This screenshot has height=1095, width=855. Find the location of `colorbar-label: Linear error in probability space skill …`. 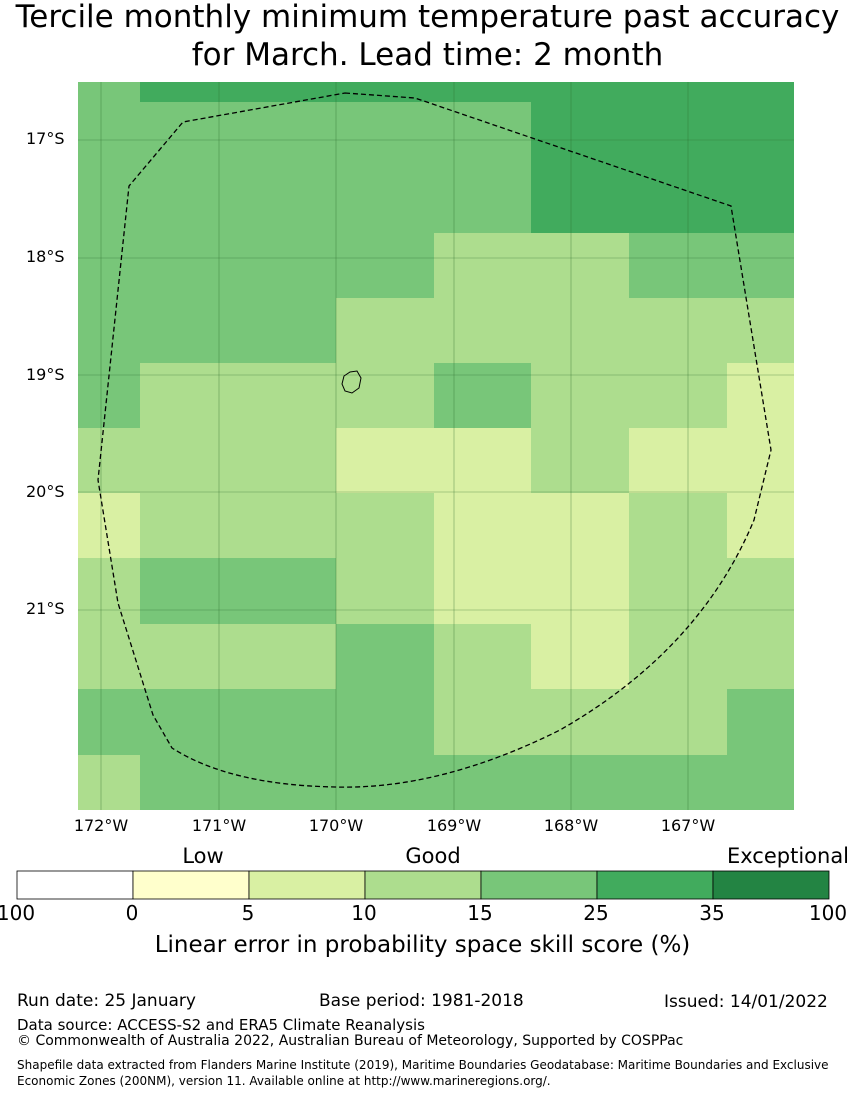

colorbar-label: Linear error in probability space skill … is located at coordinates (422, 945).